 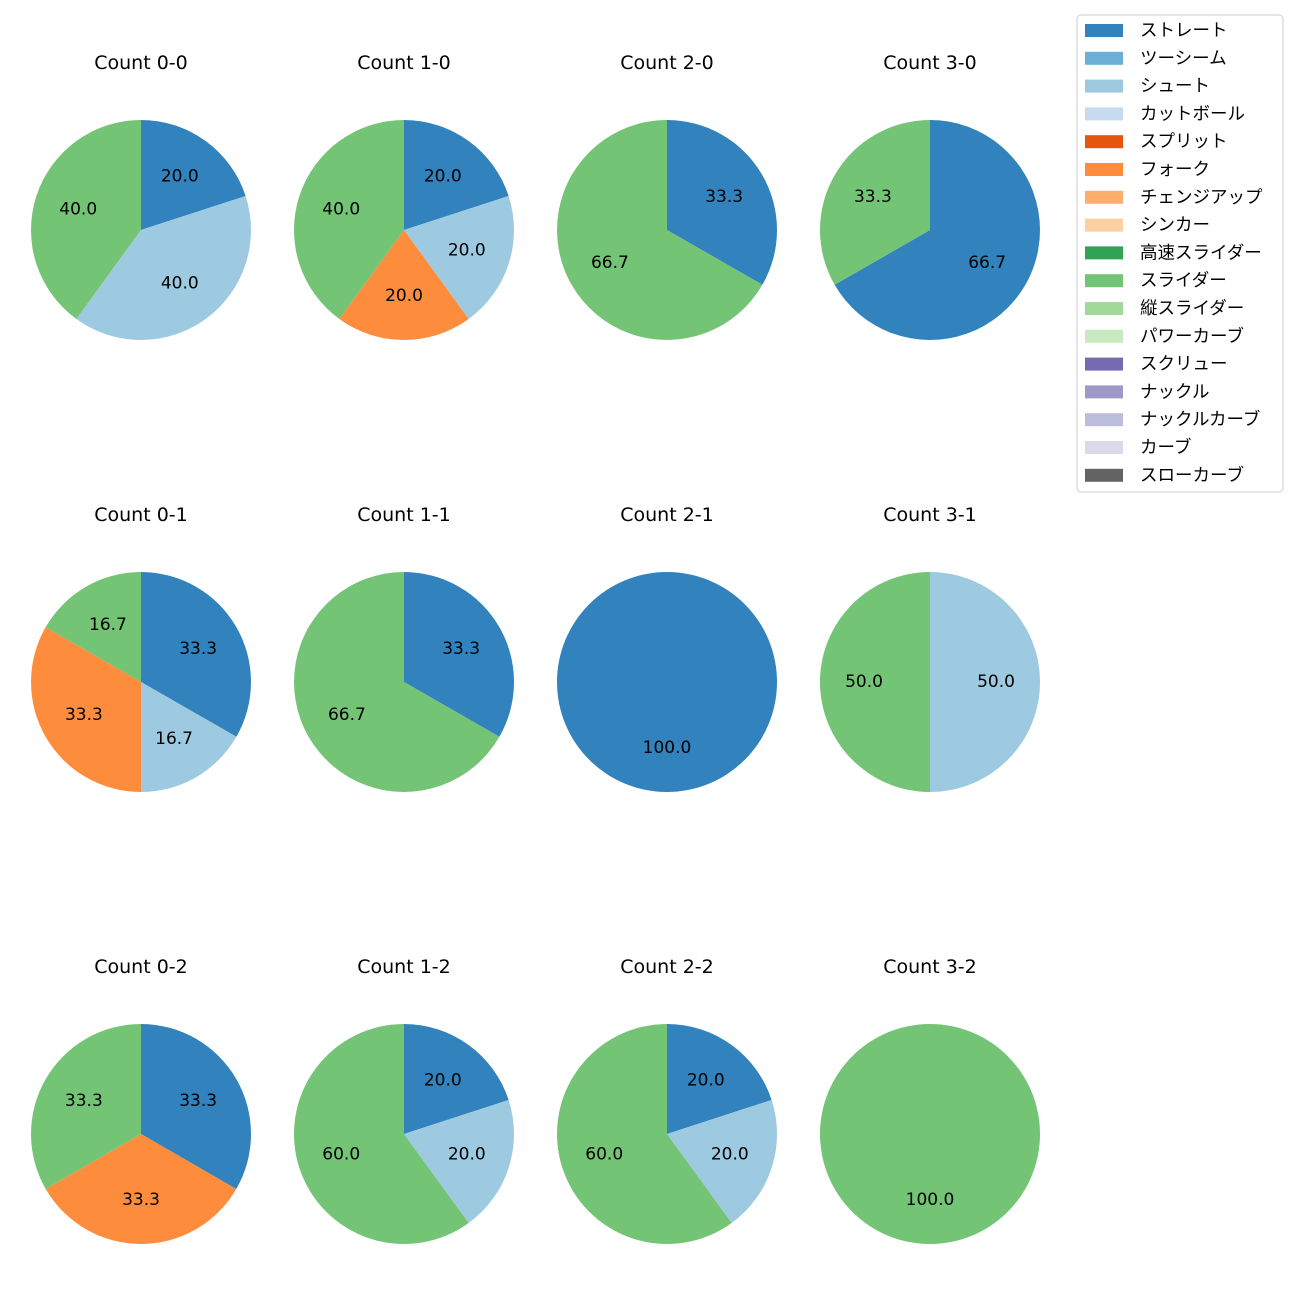 What do you see at coordinates (1174, 392) in the screenshot?
I see `legend-label: ナックル` at bounding box center [1174, 392].